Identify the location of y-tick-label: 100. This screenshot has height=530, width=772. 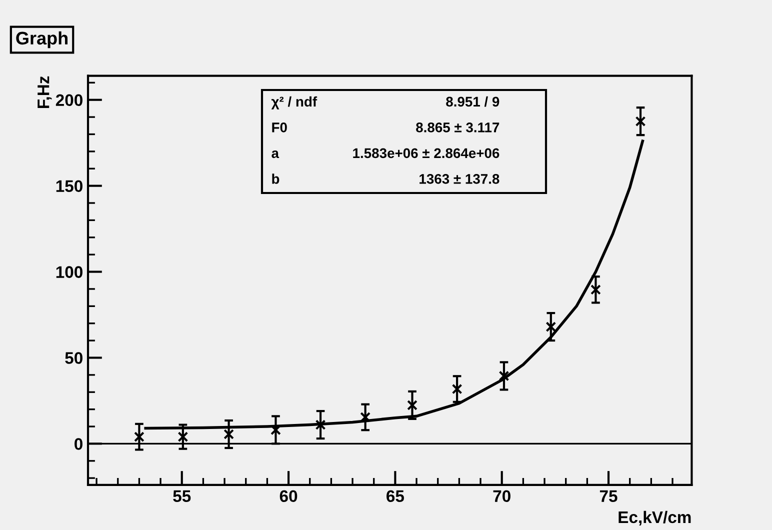
(69, 272).